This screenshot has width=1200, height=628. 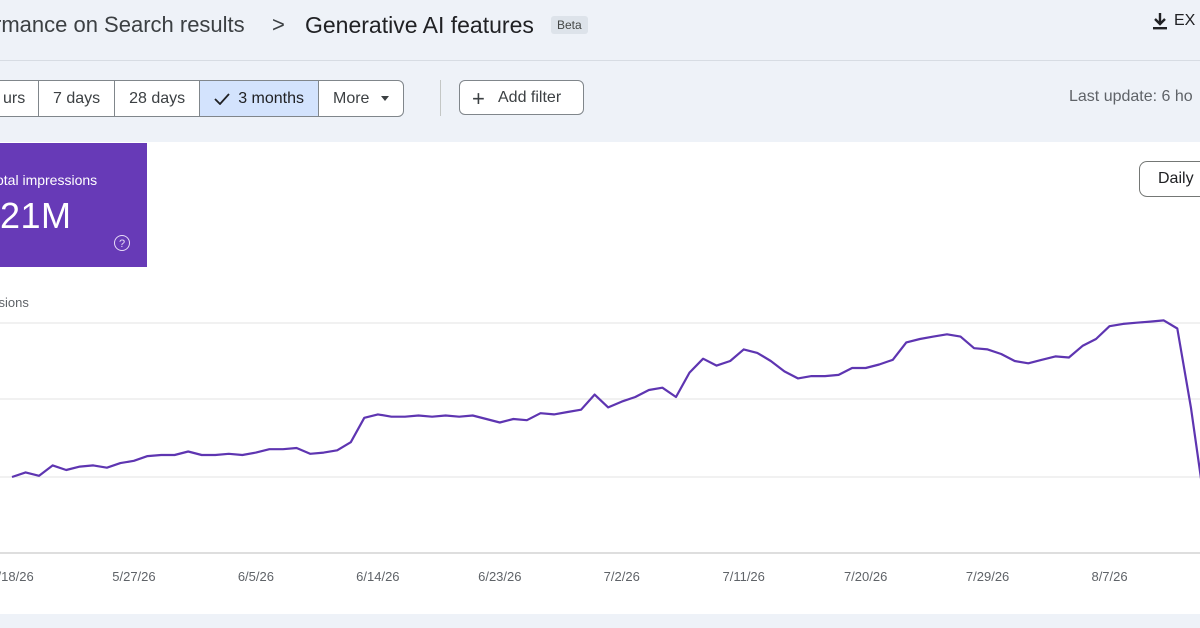 I want to click on granularity-dropdown: Daily, so click(x=1169, y=179).